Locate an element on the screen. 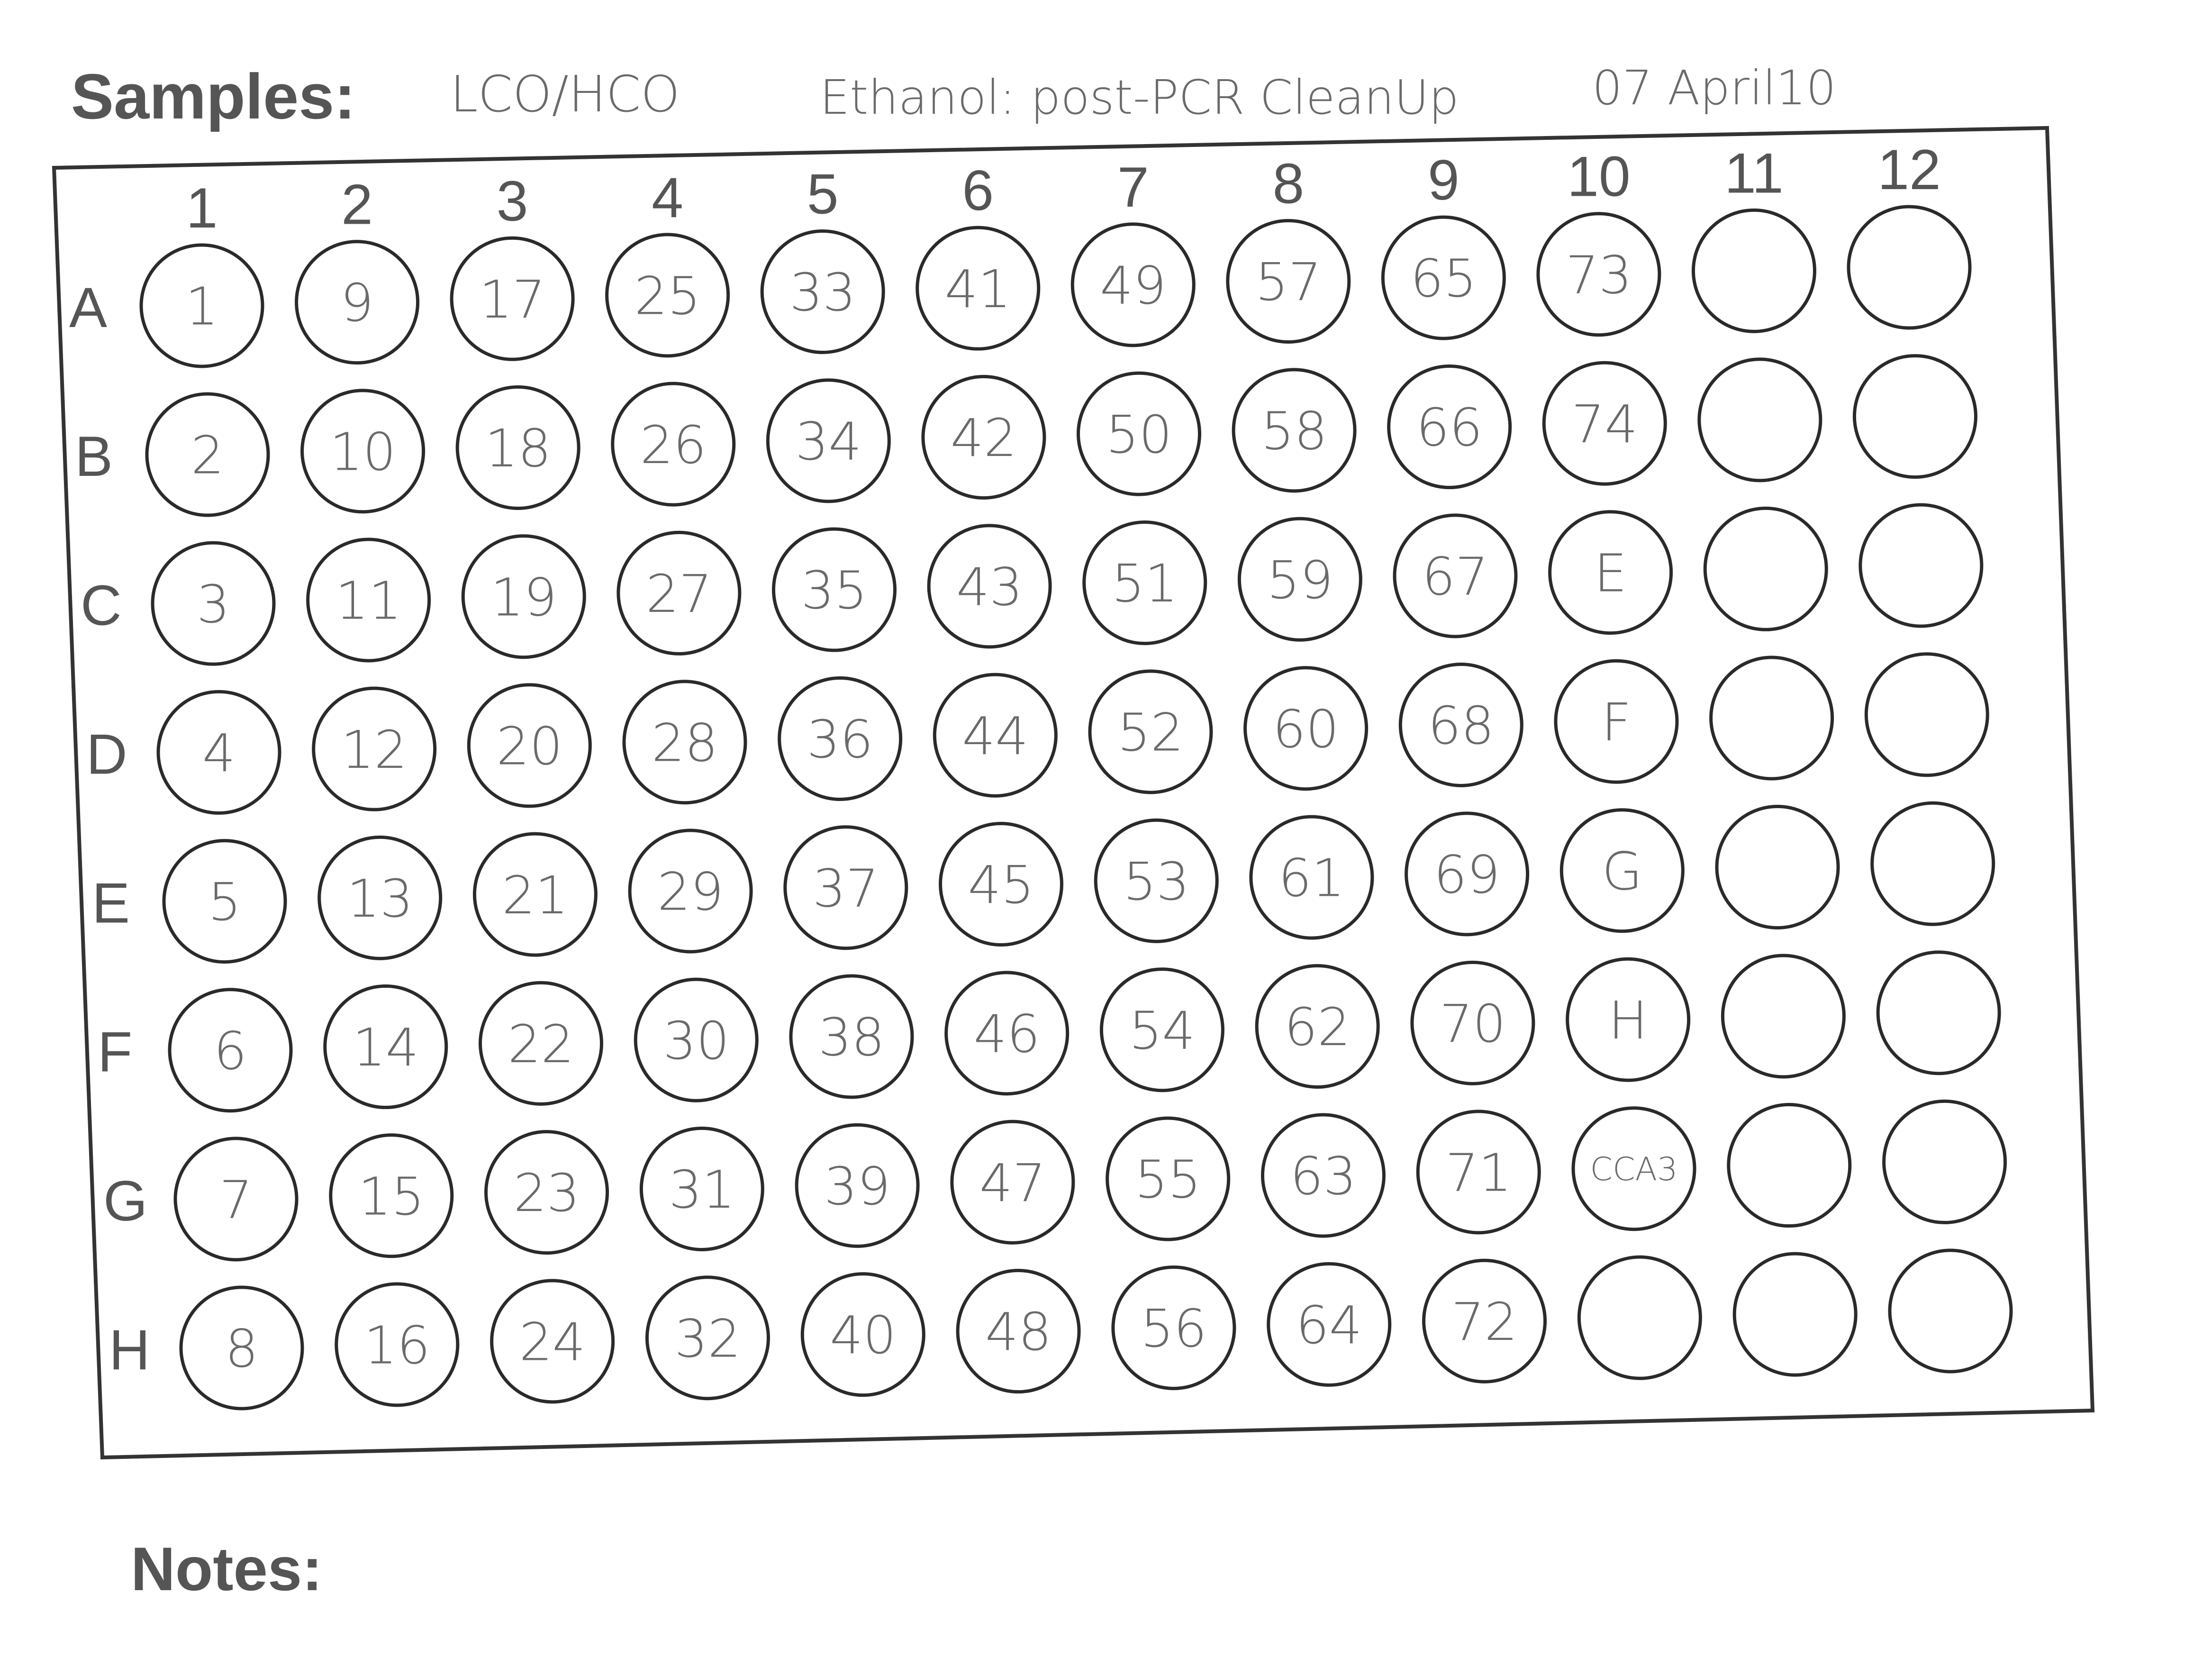 This screenshot has height=1666, width=2212. row-label: H is located at coordinates (129, 1350).